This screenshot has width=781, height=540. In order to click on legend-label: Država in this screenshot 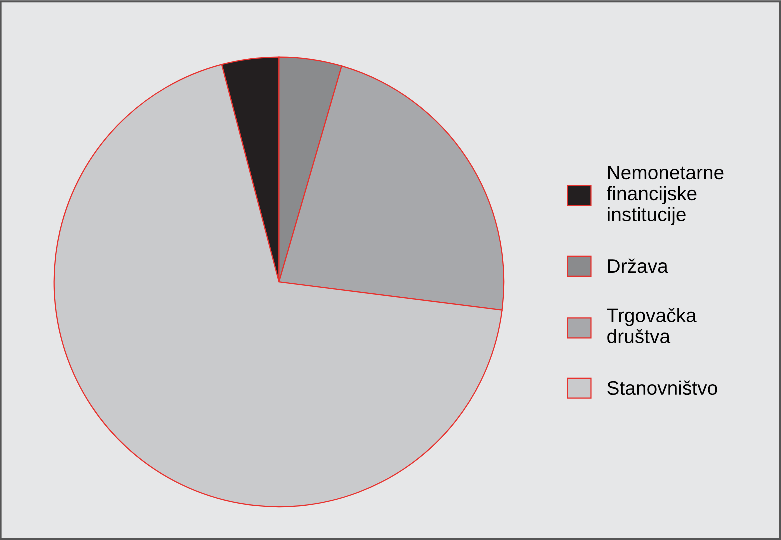, I will do `click(638, 266)`.